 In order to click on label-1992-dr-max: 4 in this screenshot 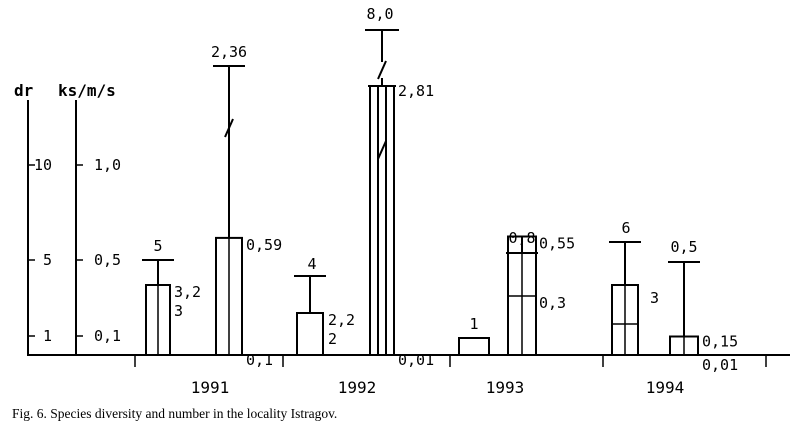, I will do `click(311, 264)`.